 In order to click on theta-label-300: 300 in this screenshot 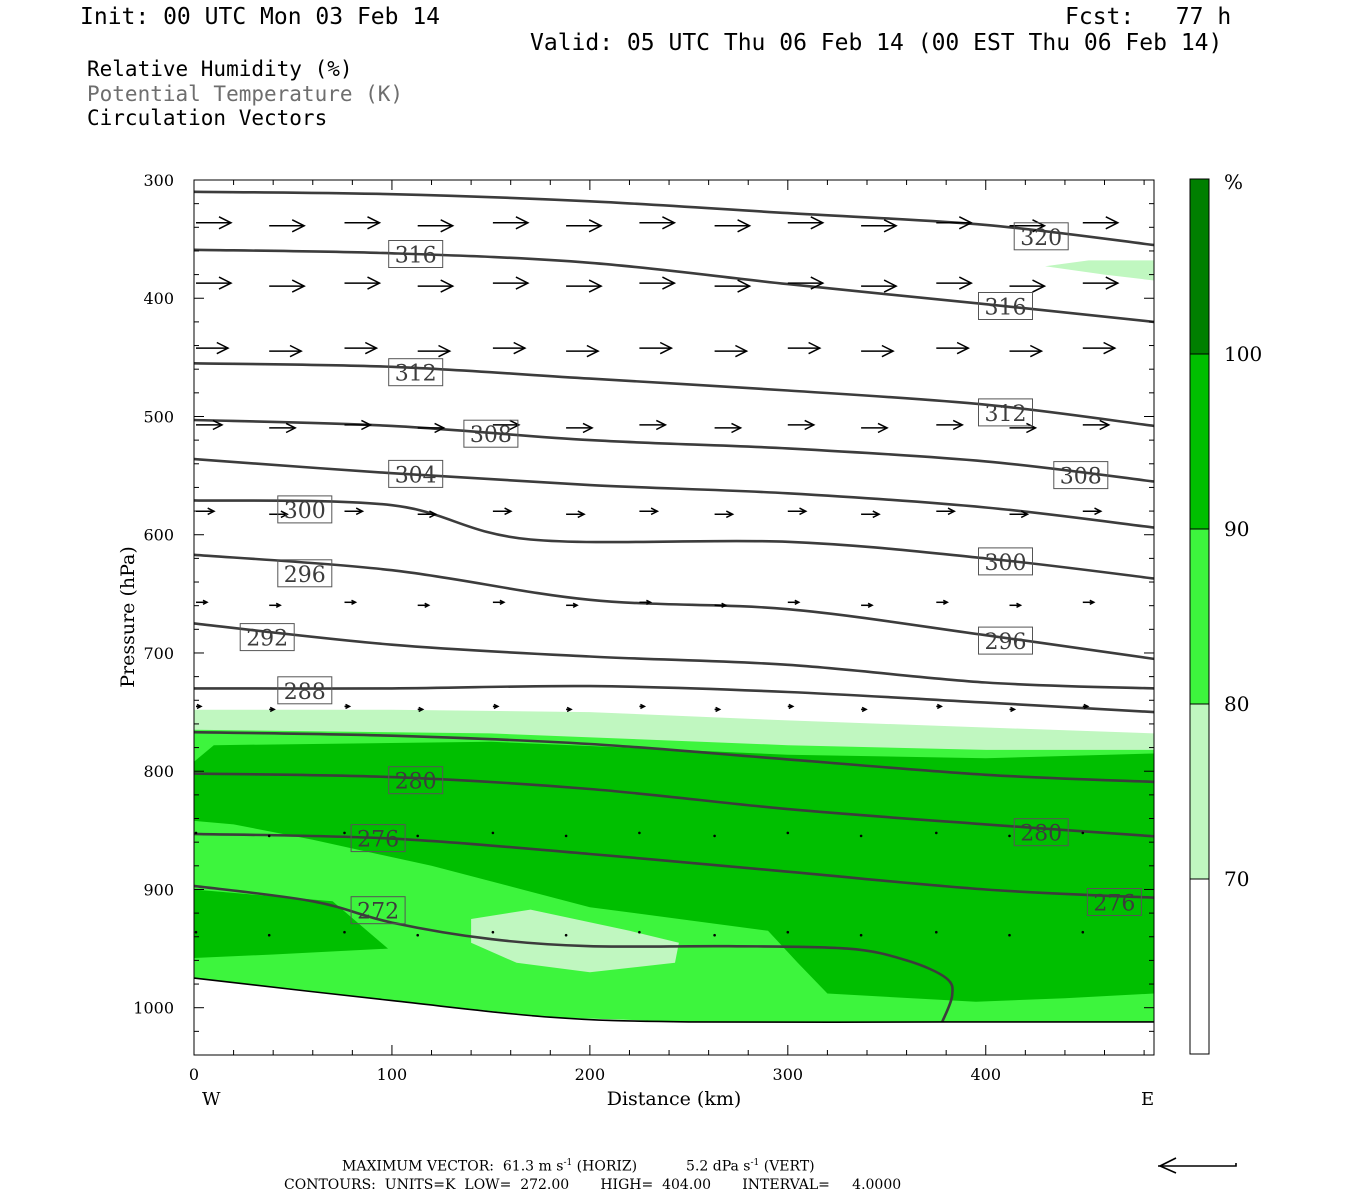, I will do `click(305, 511)`.